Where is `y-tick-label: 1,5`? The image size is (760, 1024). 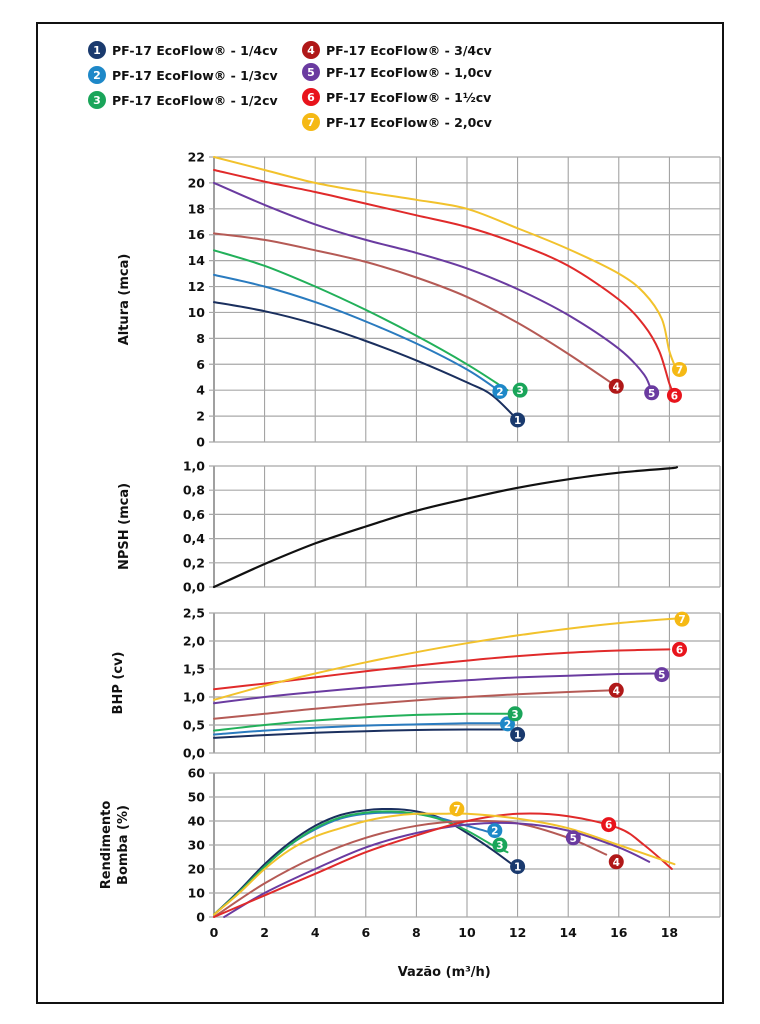
y-tick-label: 1,5 is located at coordinates (194, 669).